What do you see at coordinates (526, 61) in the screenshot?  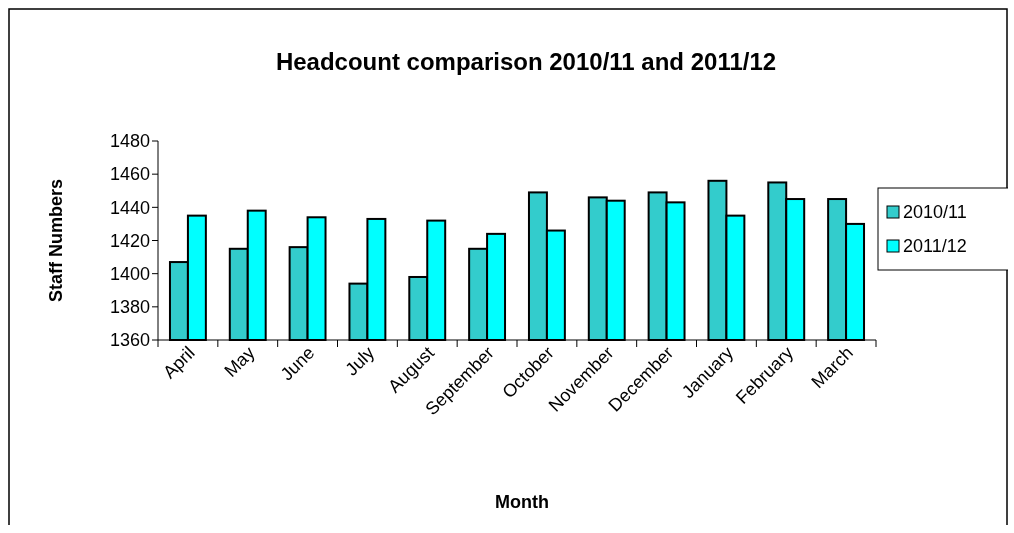 I see `chart-title: Headcount comparison 2010/11 and 2011/12` at bounding box center [526, 61].